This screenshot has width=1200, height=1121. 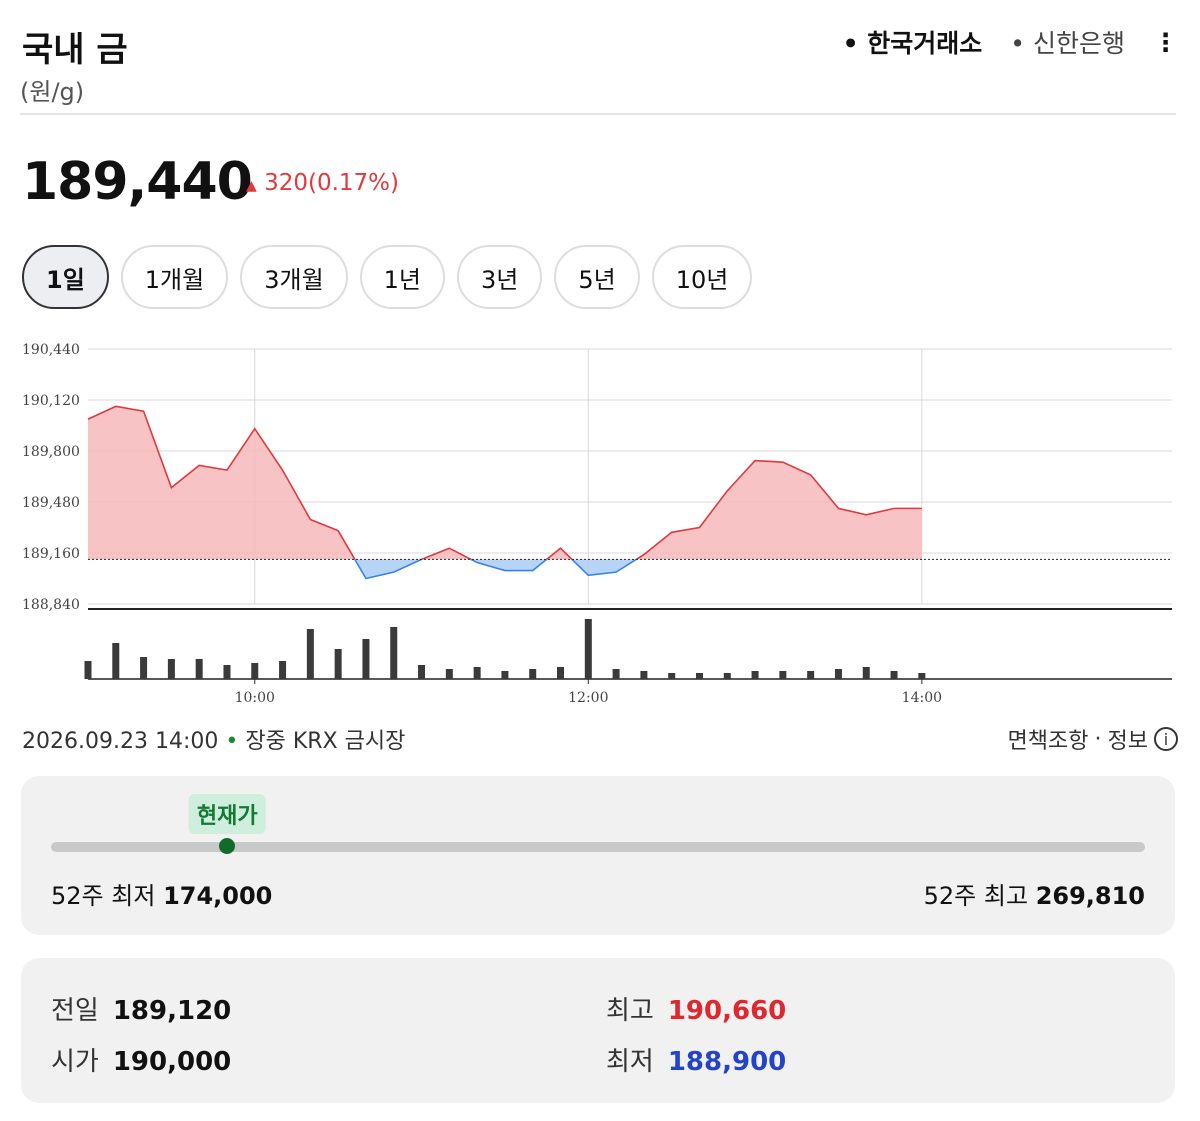 What do you see at coordinates (598, 114) in the screenshot?
I see `divider` at bounding box center [598, 114].